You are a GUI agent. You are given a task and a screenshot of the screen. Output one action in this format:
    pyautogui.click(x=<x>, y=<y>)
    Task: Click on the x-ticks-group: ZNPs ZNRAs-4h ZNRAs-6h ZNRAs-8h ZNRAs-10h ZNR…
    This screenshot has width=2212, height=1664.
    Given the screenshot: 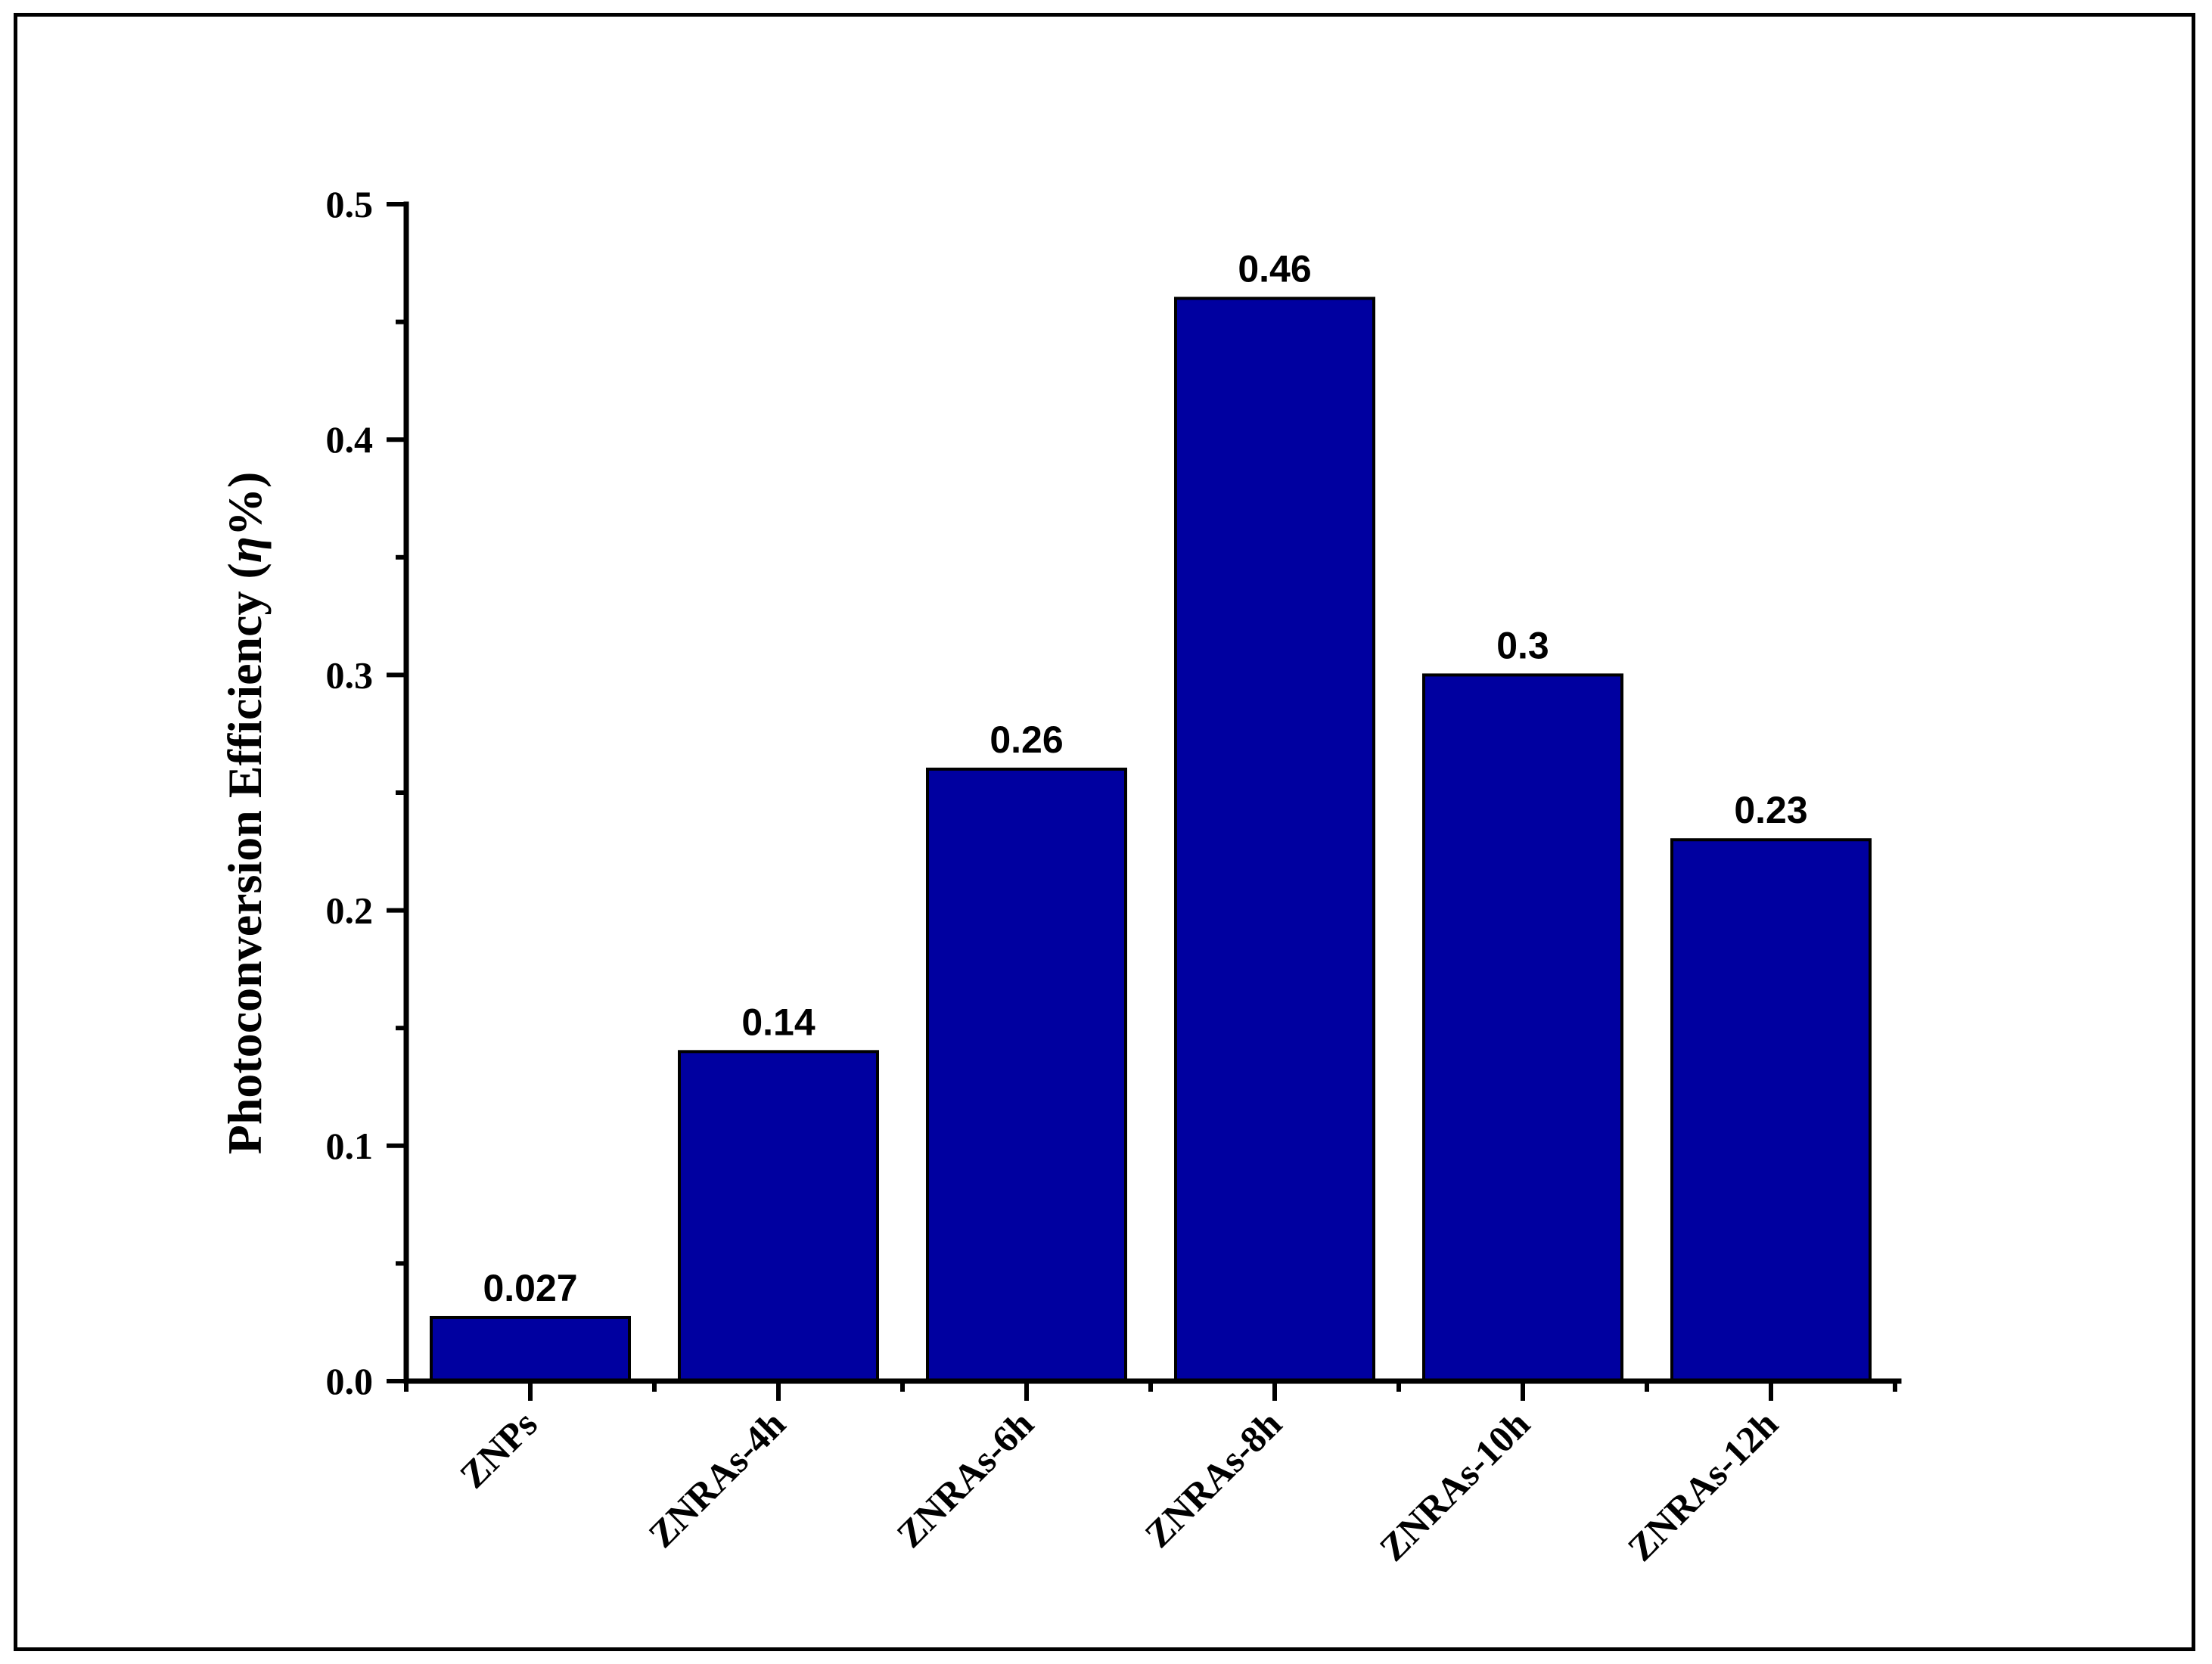 What is the action you would take?
    pyautogui.click(x=1151, y=1475)
    